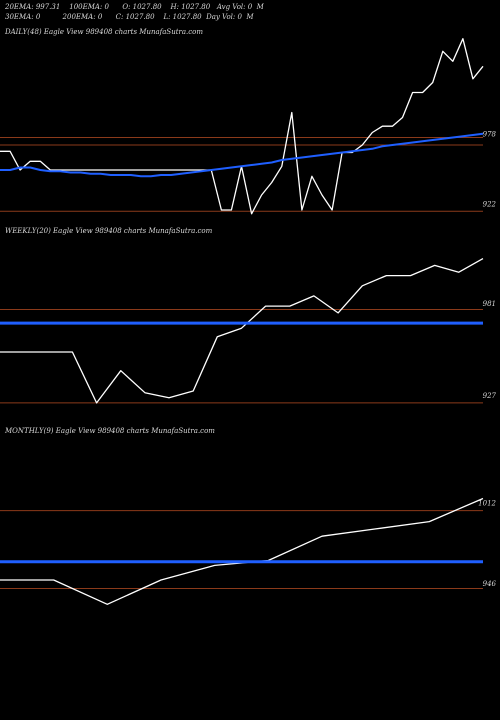 This screenshot has height=720, width=500. What do you see at coordinates (190, 7) in the screenshot?
I see `high-label: H: 1027.80` at bounding box center [190, 7].